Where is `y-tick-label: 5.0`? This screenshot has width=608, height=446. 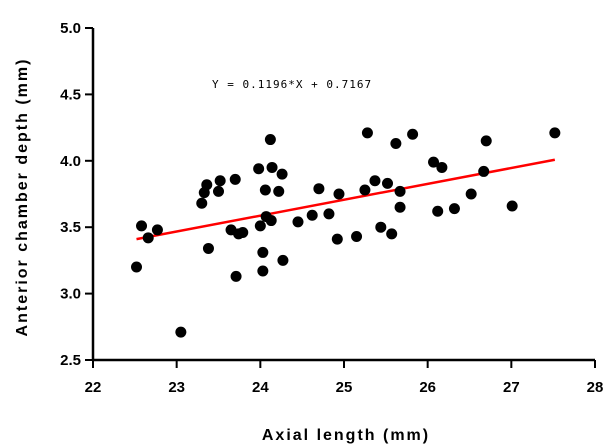 y-tick-label: 5.0 is located at coordinates (70, 28).